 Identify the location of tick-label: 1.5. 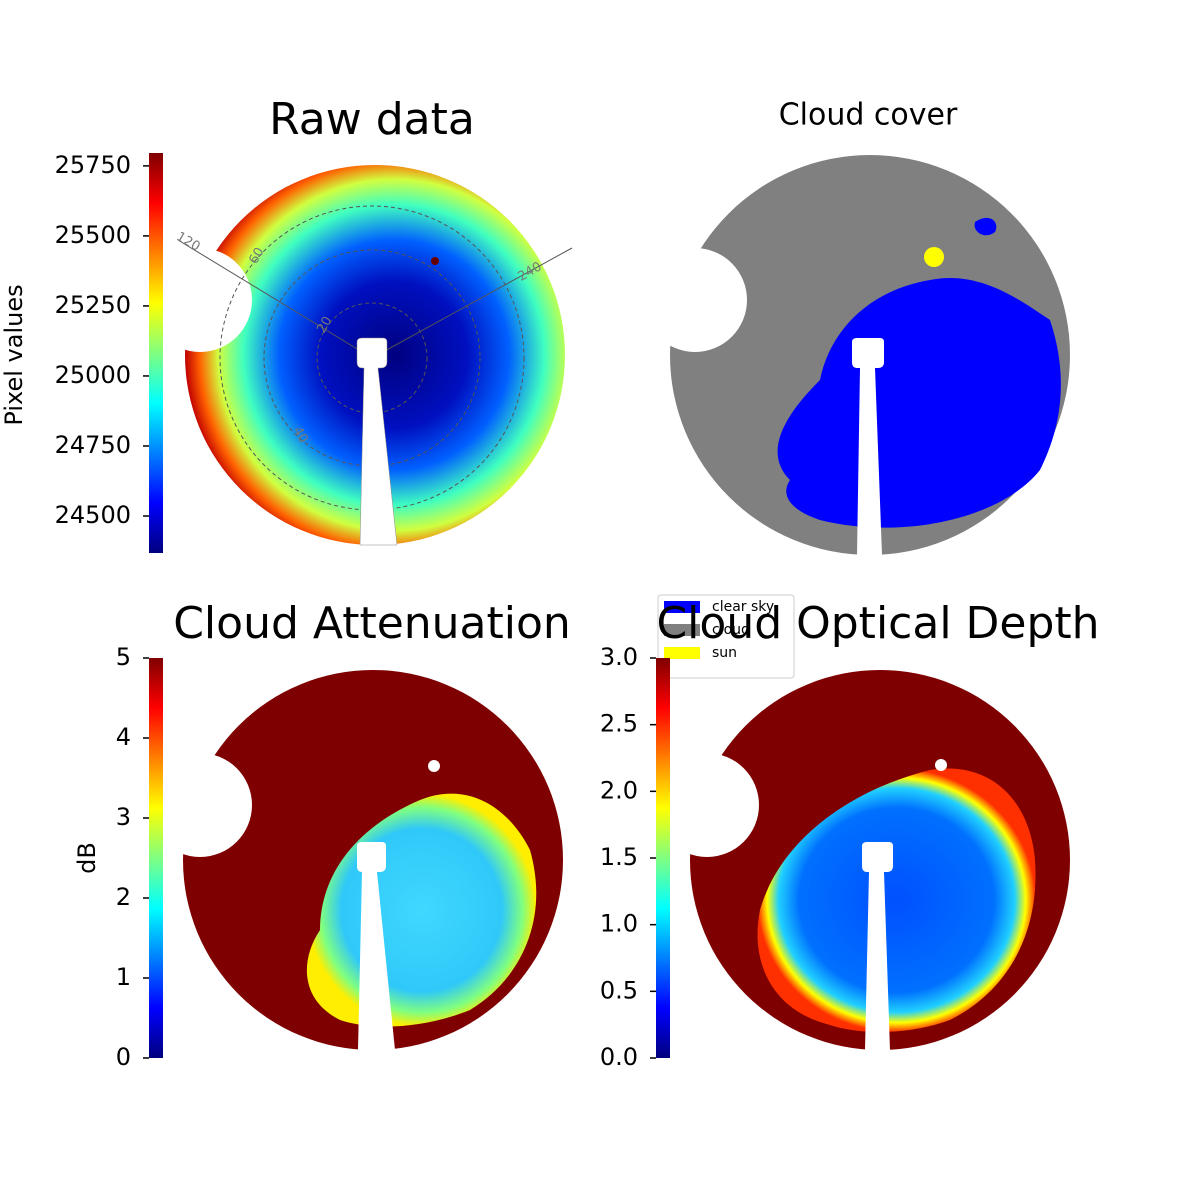
(619, 857).